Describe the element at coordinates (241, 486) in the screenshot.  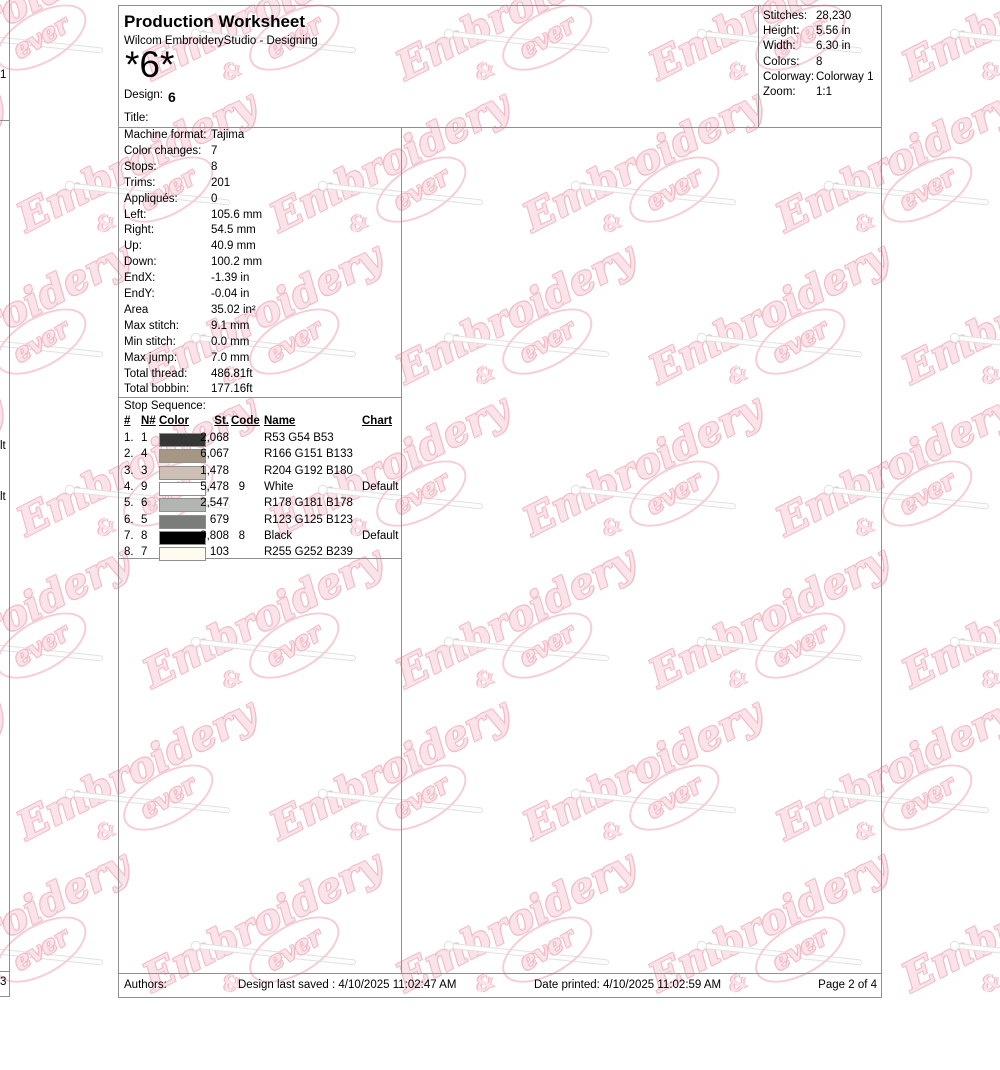
I see `thread-code: 9` at that location.